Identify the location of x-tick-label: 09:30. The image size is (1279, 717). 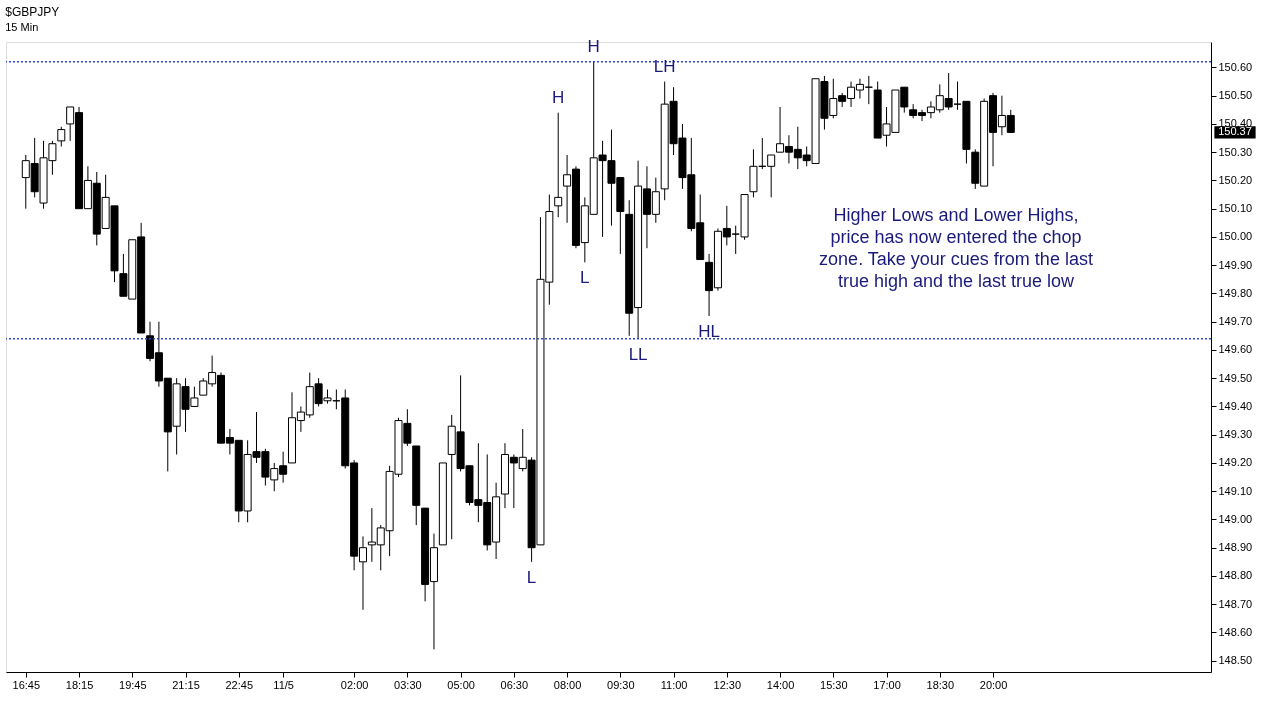
(621, 684).